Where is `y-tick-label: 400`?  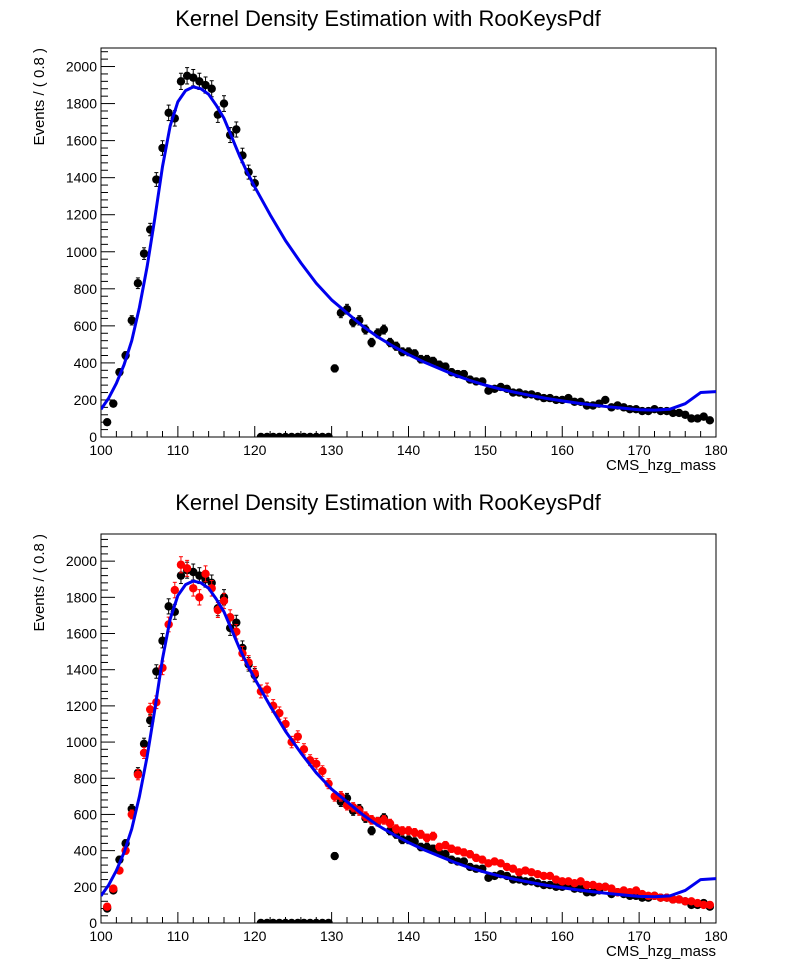 y-tick-label: 400 is located at coordinates (86, 851).